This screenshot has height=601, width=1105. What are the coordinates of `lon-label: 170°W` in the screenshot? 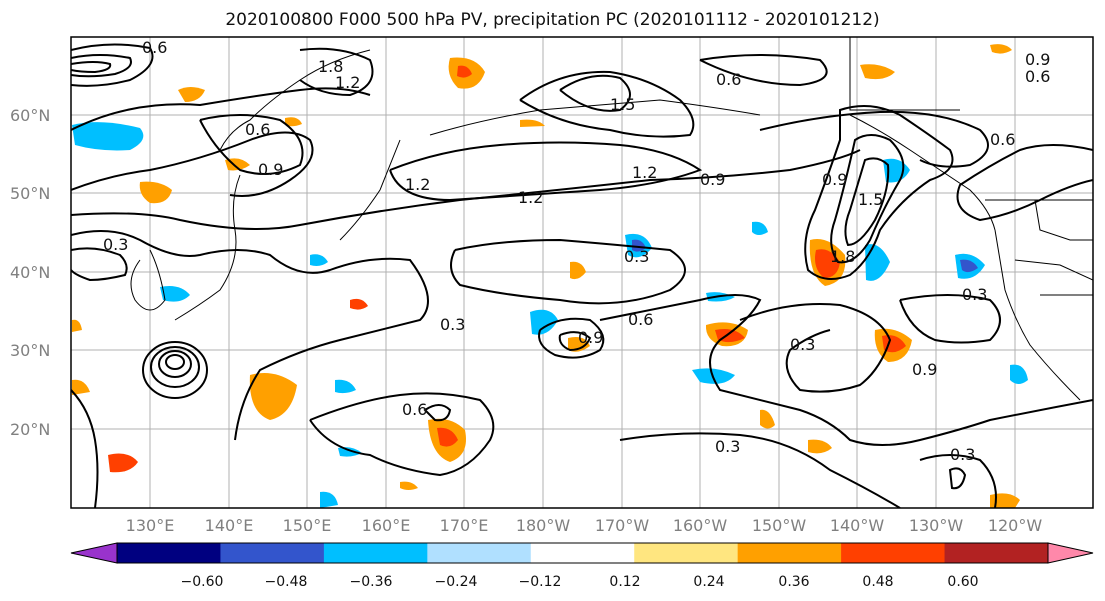 It's located at (622, 525).